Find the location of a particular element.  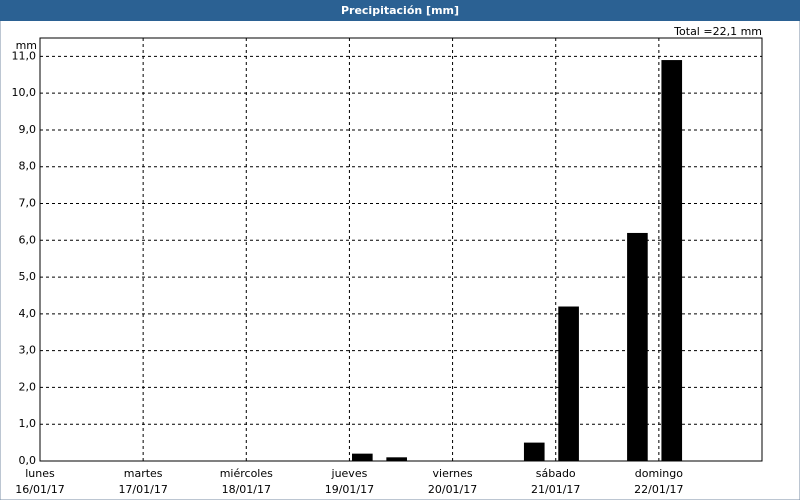

y-tick-label: 0,0 is located at coordinates (28, 460).